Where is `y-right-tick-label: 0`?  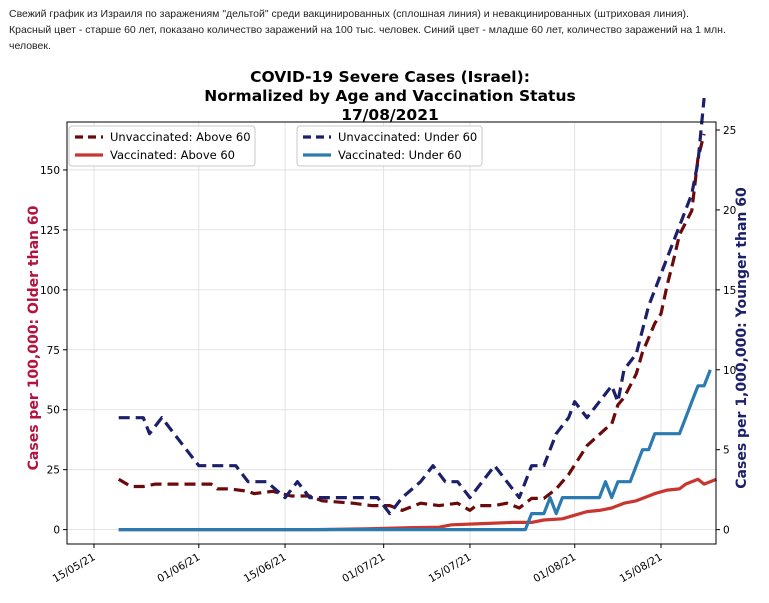 y-right-tick-label: 0 is located at coordinates (726, 531).